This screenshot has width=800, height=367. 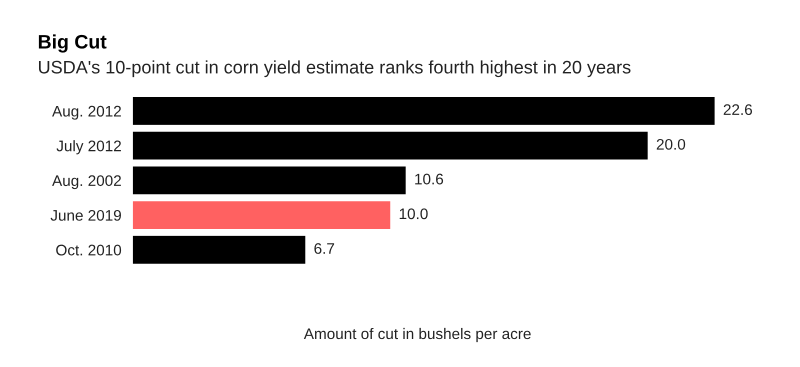 What do you see at coordinates (414, 214) in the screenshot?
I see `data-label: 10.0` at bounding box center [414, 214].